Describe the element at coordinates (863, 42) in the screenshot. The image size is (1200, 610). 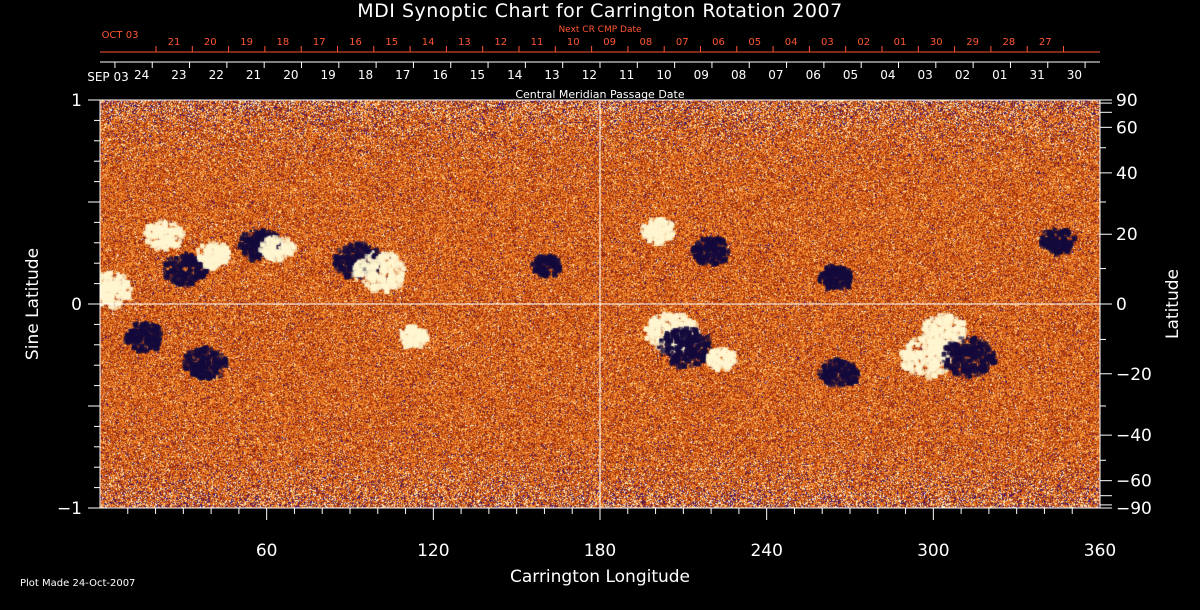
I see `next-cr-date-label: 02` at that location.